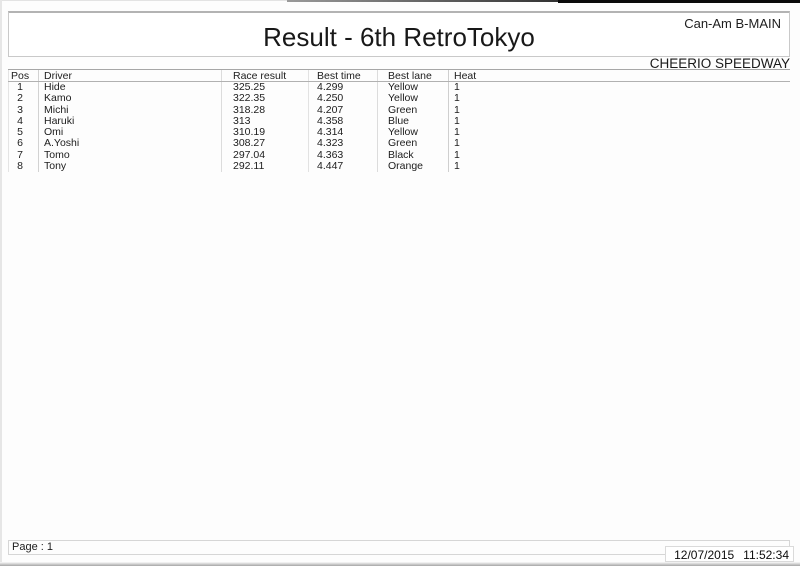 Image resolution: width=800 pixels, height=566 pixels. What do you see at coordinates (129, 155) in the screenshot?
I see `cell-driver: Tomo` at bounding box center [129, 155].